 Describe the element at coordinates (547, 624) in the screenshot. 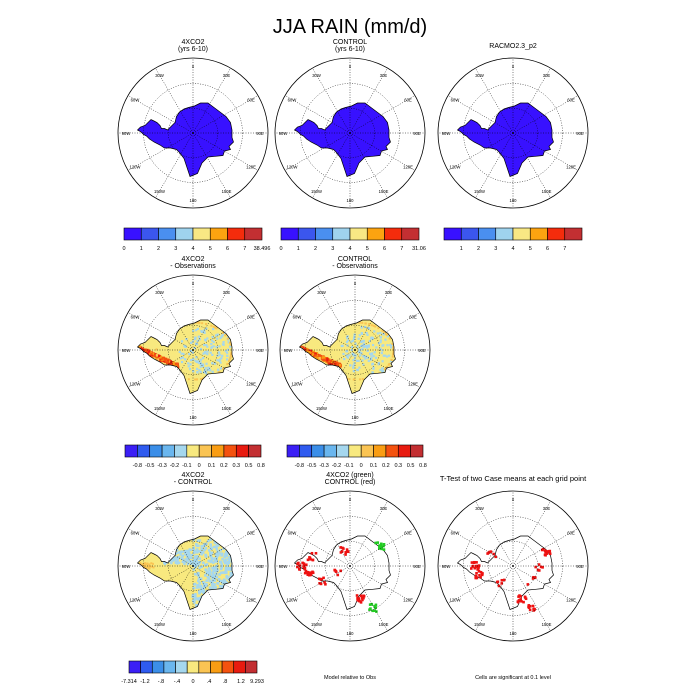

I see `lon-label-p9-5: 150E` at that location.